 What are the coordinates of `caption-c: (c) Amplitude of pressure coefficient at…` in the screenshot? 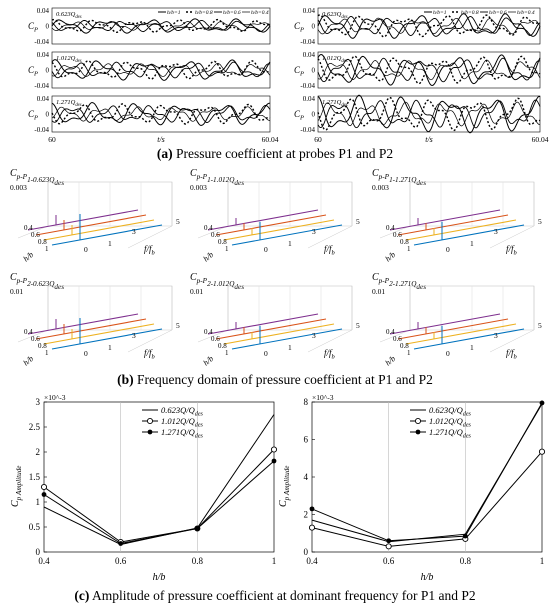 It's located at (275, 595).